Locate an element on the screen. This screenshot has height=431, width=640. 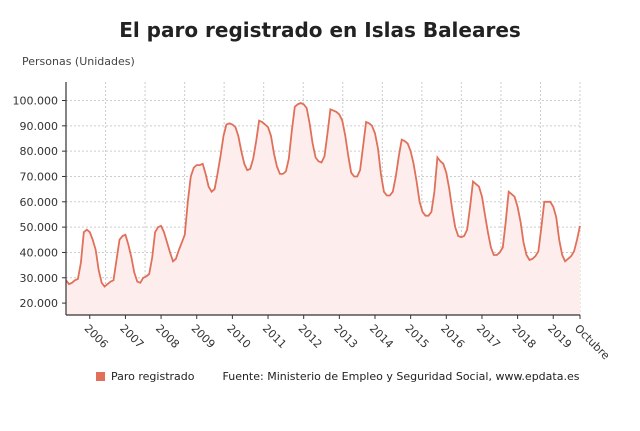
y-tick-label: 30.000 is located at coordinates (39, 278).